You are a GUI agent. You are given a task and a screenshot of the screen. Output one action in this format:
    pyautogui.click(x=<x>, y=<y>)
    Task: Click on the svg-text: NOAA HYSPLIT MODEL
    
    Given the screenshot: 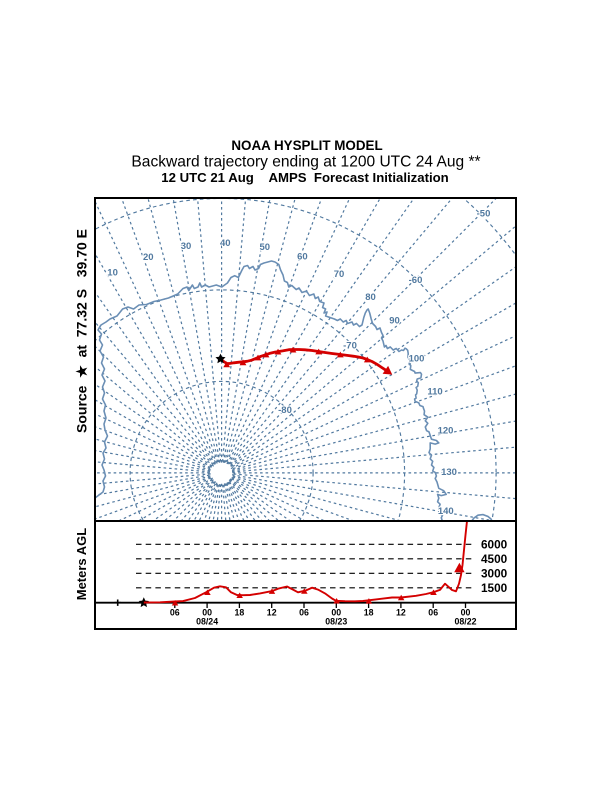 What is the action you would take?
    pyautogui.click(x=306, y=145)
    